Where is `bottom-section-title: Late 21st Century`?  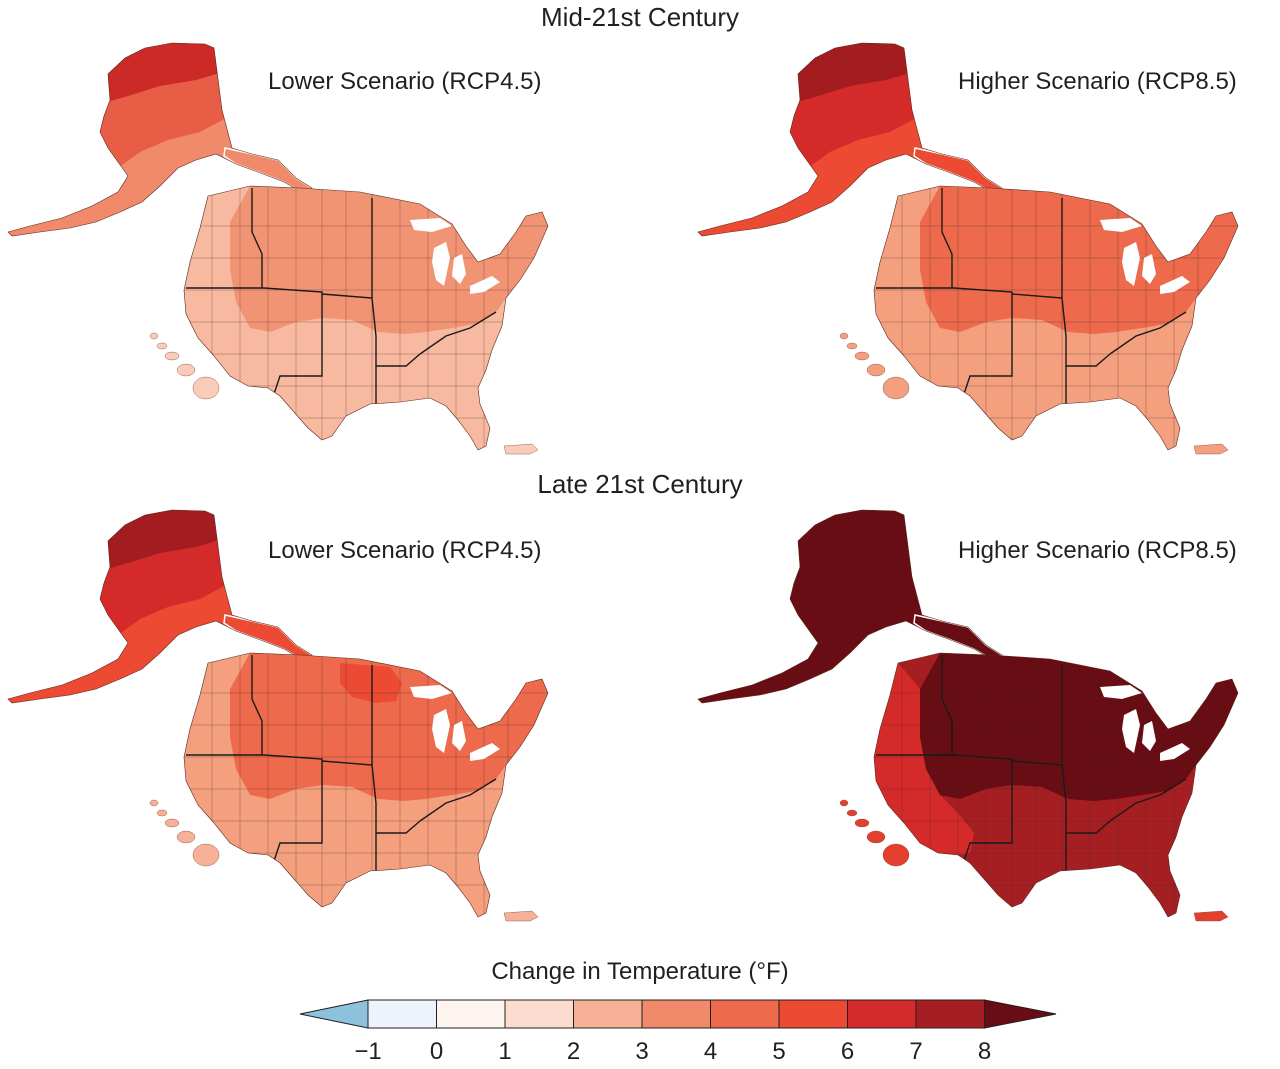 bottom-section-title: Late 21st Century is located at coordinates (640, 484).